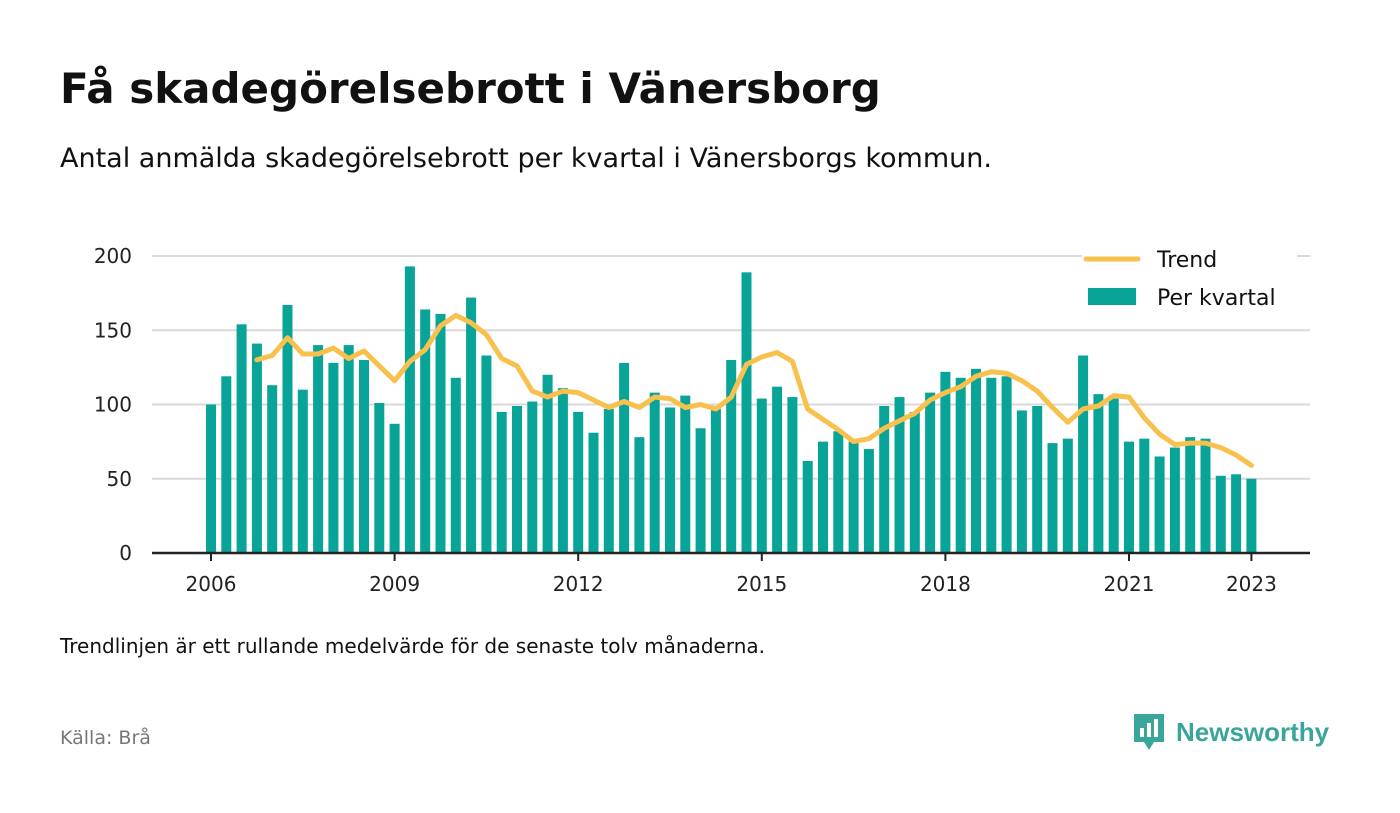 This screenshot has width=1400, height=813. What do you see at coordinates (1186, 260) in the screenshot?
I see `legend-trend-label: Trend` at bounding box center [1186, 260].